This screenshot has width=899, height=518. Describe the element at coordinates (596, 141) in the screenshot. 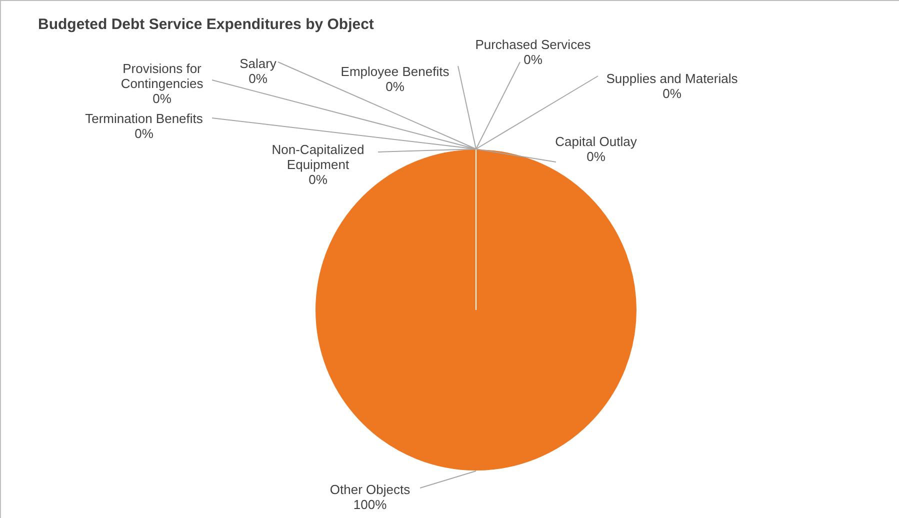

I see `category-label: Capital Outlay` at that location.